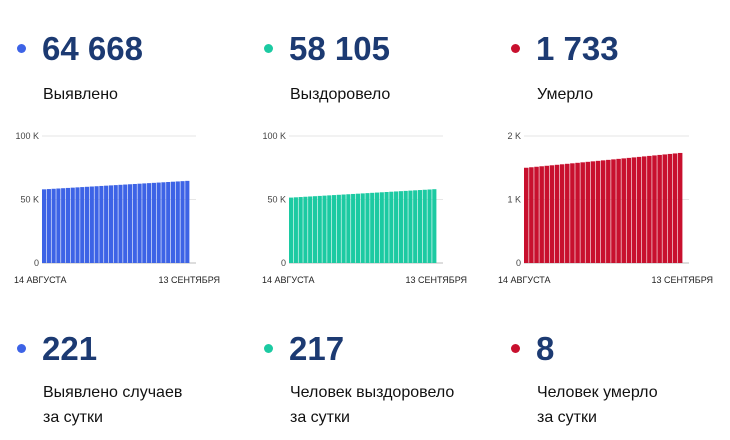  I want to click on recovered-daily-label-1: Человек выздоровело, so click(372, 392).